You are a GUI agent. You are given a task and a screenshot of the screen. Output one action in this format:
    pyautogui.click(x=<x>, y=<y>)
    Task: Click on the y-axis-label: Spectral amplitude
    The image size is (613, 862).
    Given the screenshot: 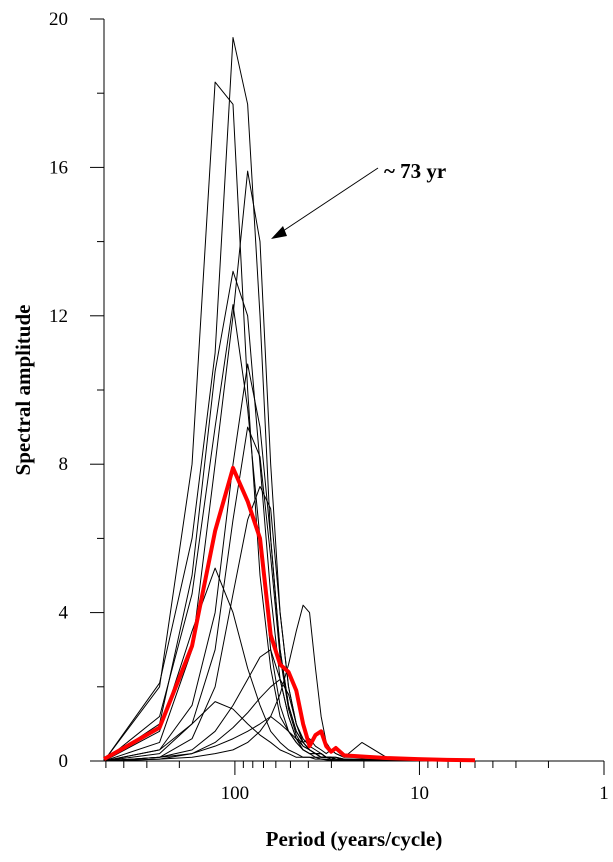 What is the action you would take?
    pyautogui.click(x=23, y=390)
    